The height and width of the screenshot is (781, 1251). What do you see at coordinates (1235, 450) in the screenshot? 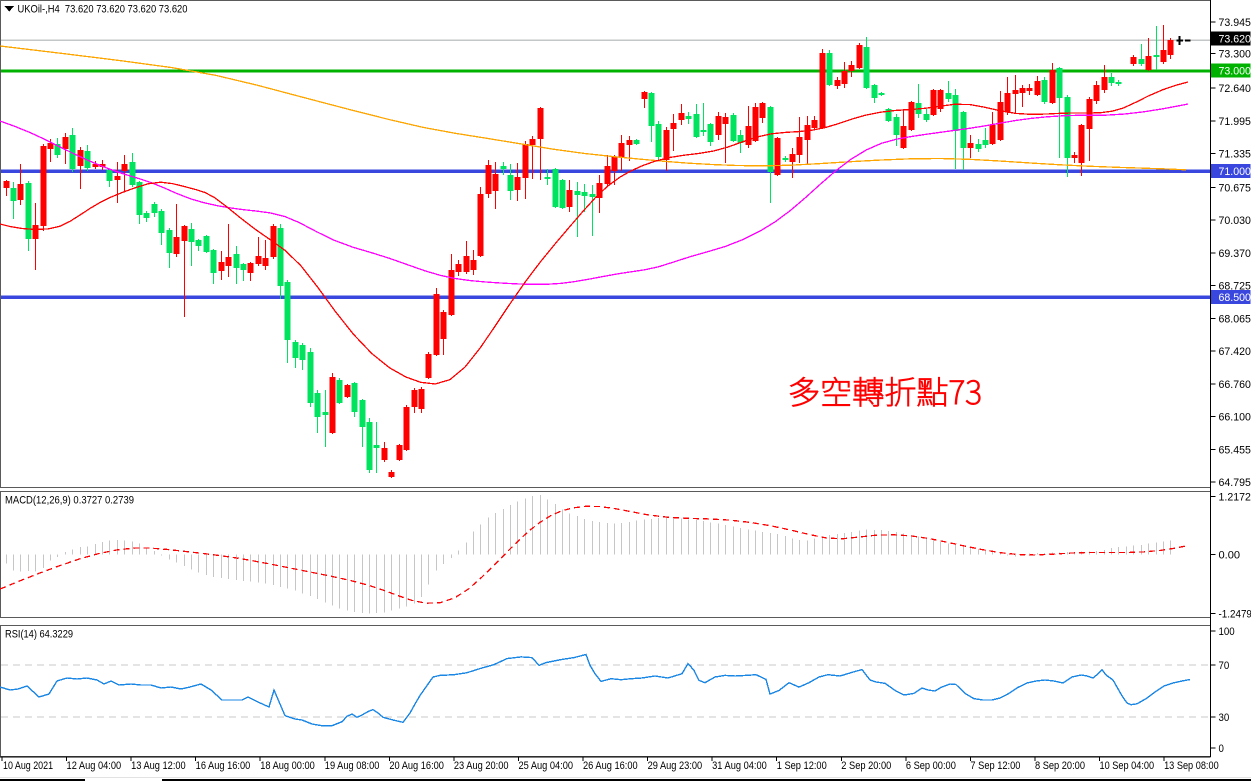
I see `svg-text: 65.455` at bounding box center [1235, 450].